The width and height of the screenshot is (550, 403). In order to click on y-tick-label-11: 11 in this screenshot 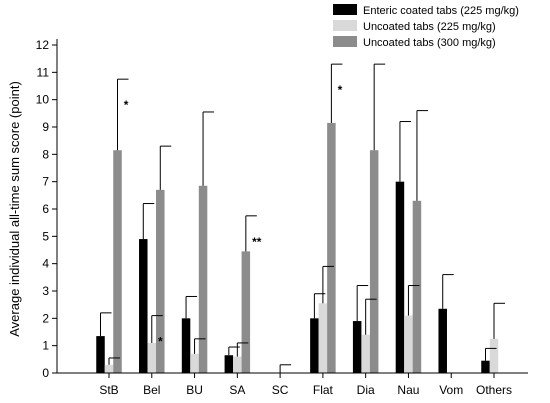, I will do `click(43, 72)`.